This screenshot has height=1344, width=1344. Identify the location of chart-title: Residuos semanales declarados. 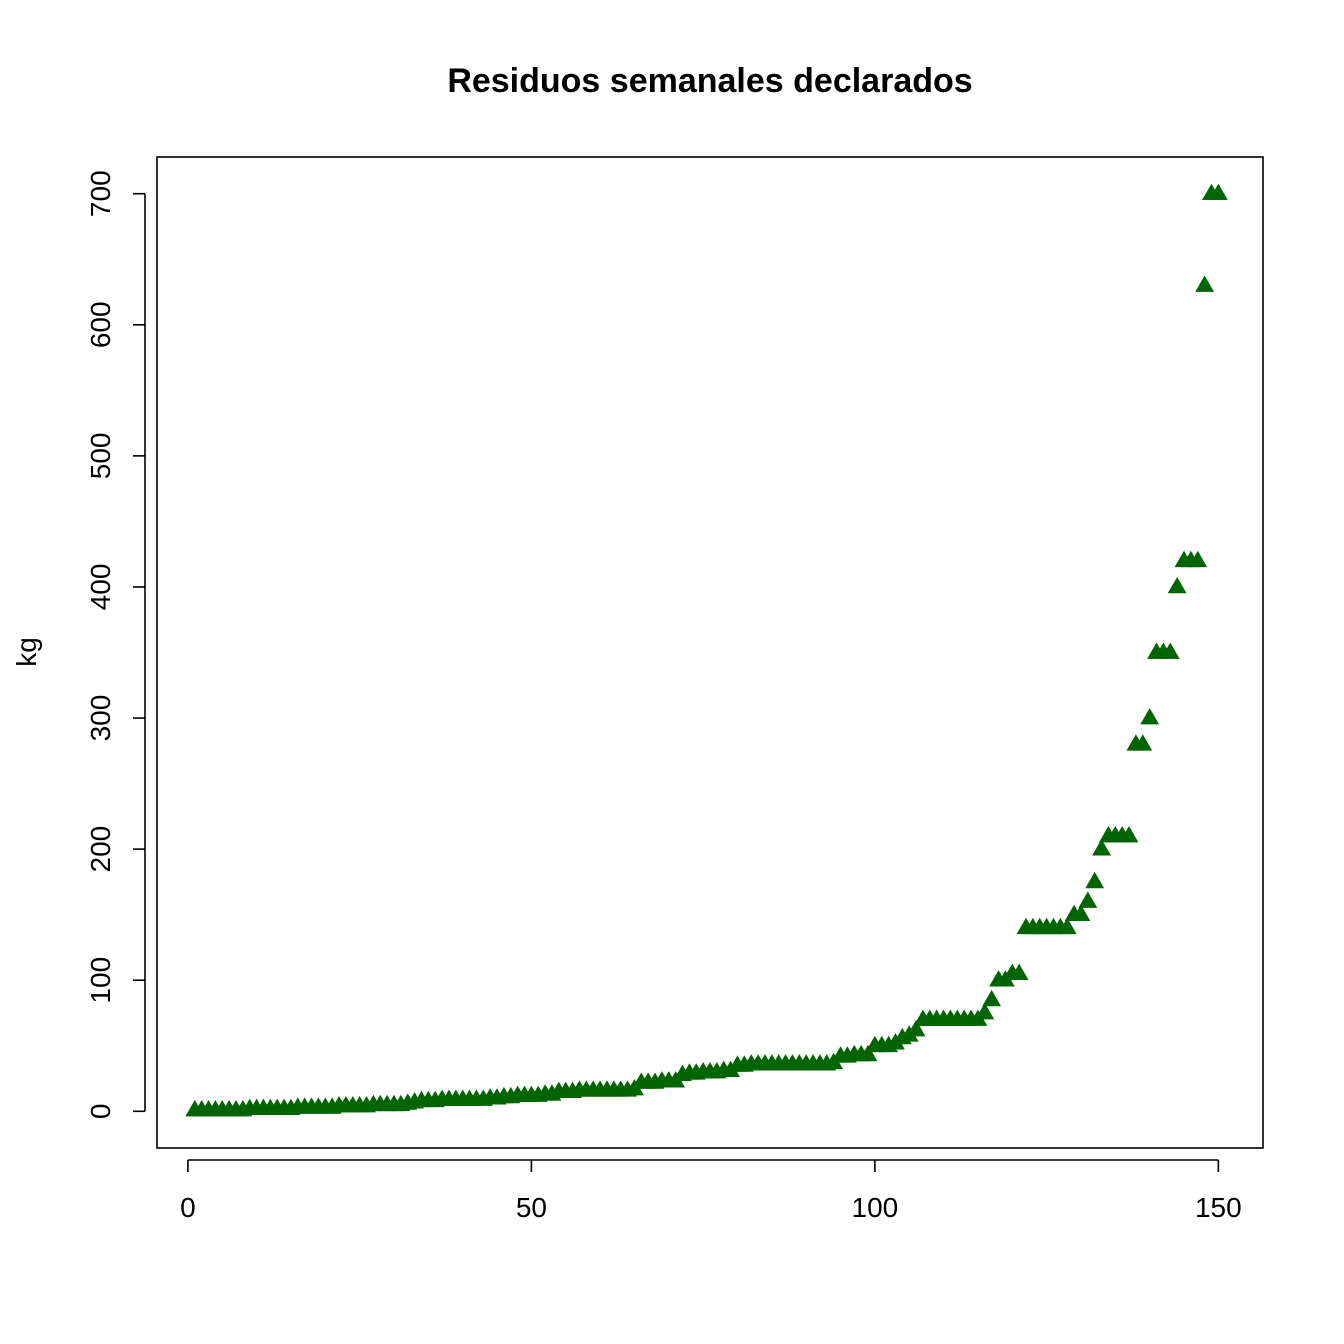
(709, 81).